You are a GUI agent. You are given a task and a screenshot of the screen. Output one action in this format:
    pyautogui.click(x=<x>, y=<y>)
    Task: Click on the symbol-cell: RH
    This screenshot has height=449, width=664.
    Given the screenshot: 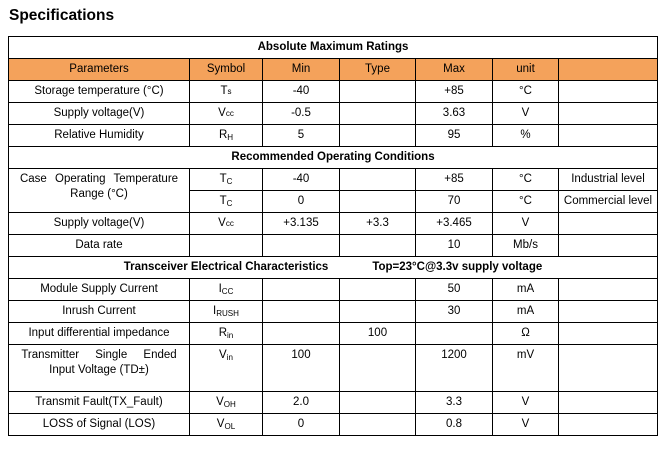 What is the action you would take?
    pyautogui.click(x=226, y=135)
    